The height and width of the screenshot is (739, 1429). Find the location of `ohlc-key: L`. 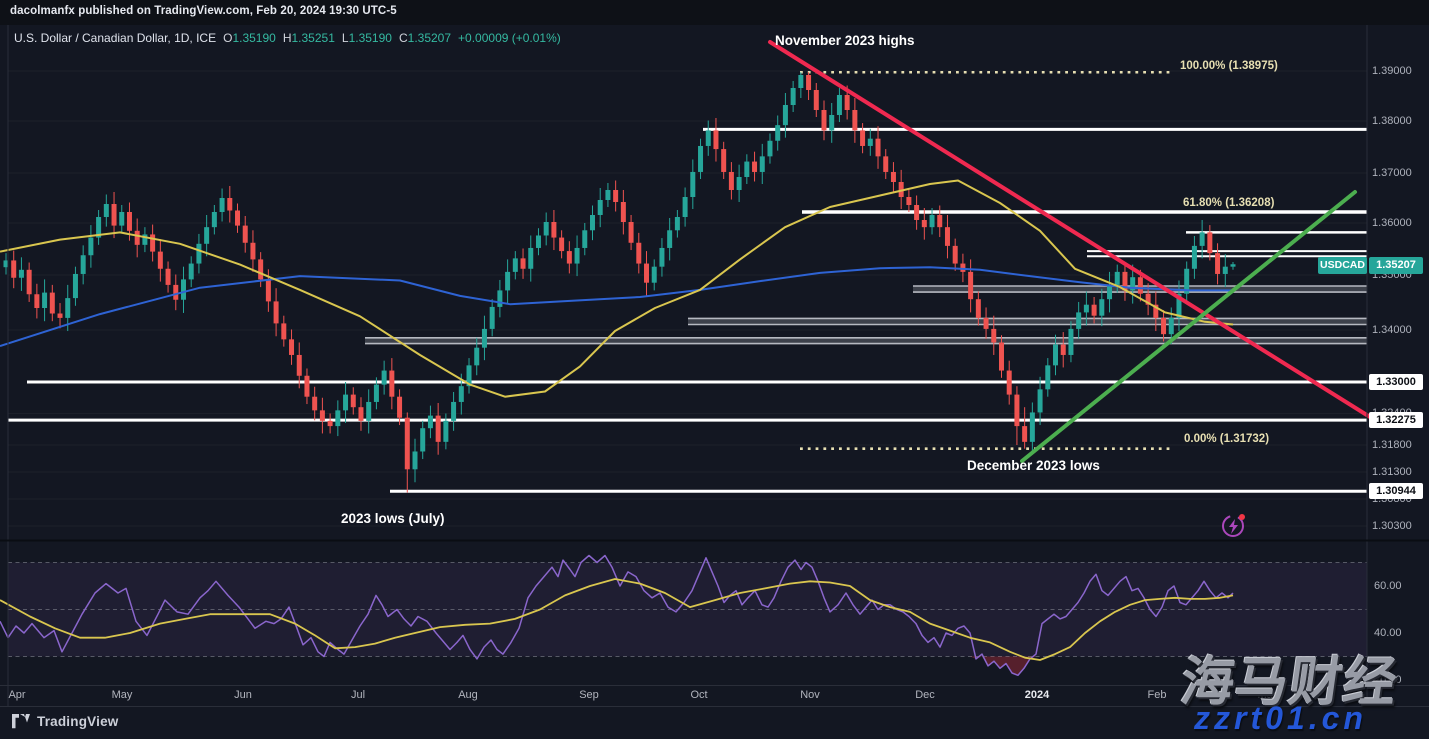

ohlc-key: L is located at coordinates (345, 38).